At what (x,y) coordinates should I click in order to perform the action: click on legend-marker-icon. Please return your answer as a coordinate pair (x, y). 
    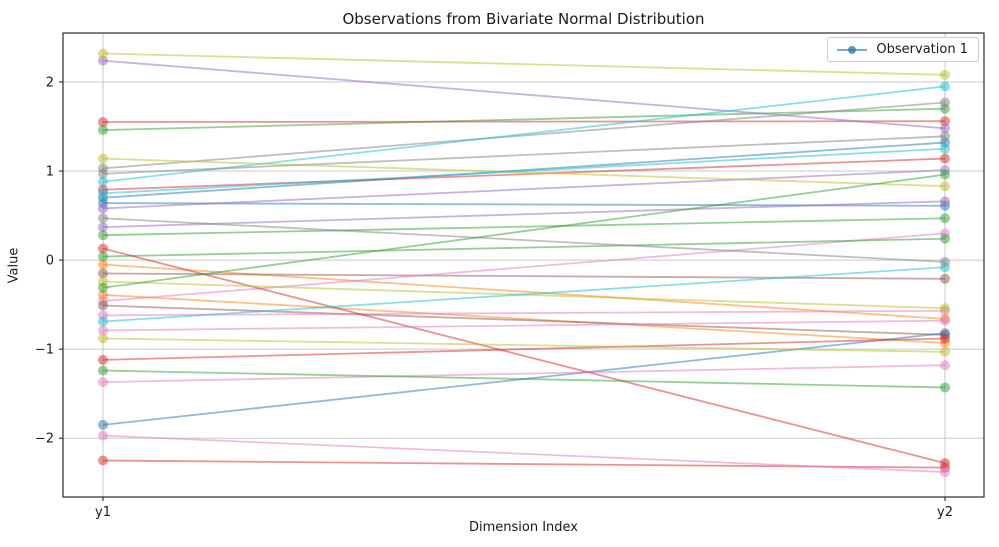
    Looking at the image, I should click on (852, 49).